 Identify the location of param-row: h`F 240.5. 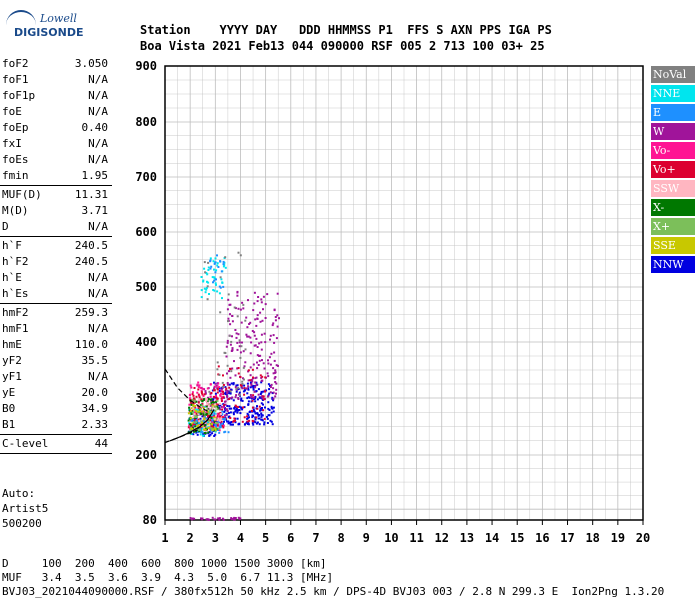
(56, 246).